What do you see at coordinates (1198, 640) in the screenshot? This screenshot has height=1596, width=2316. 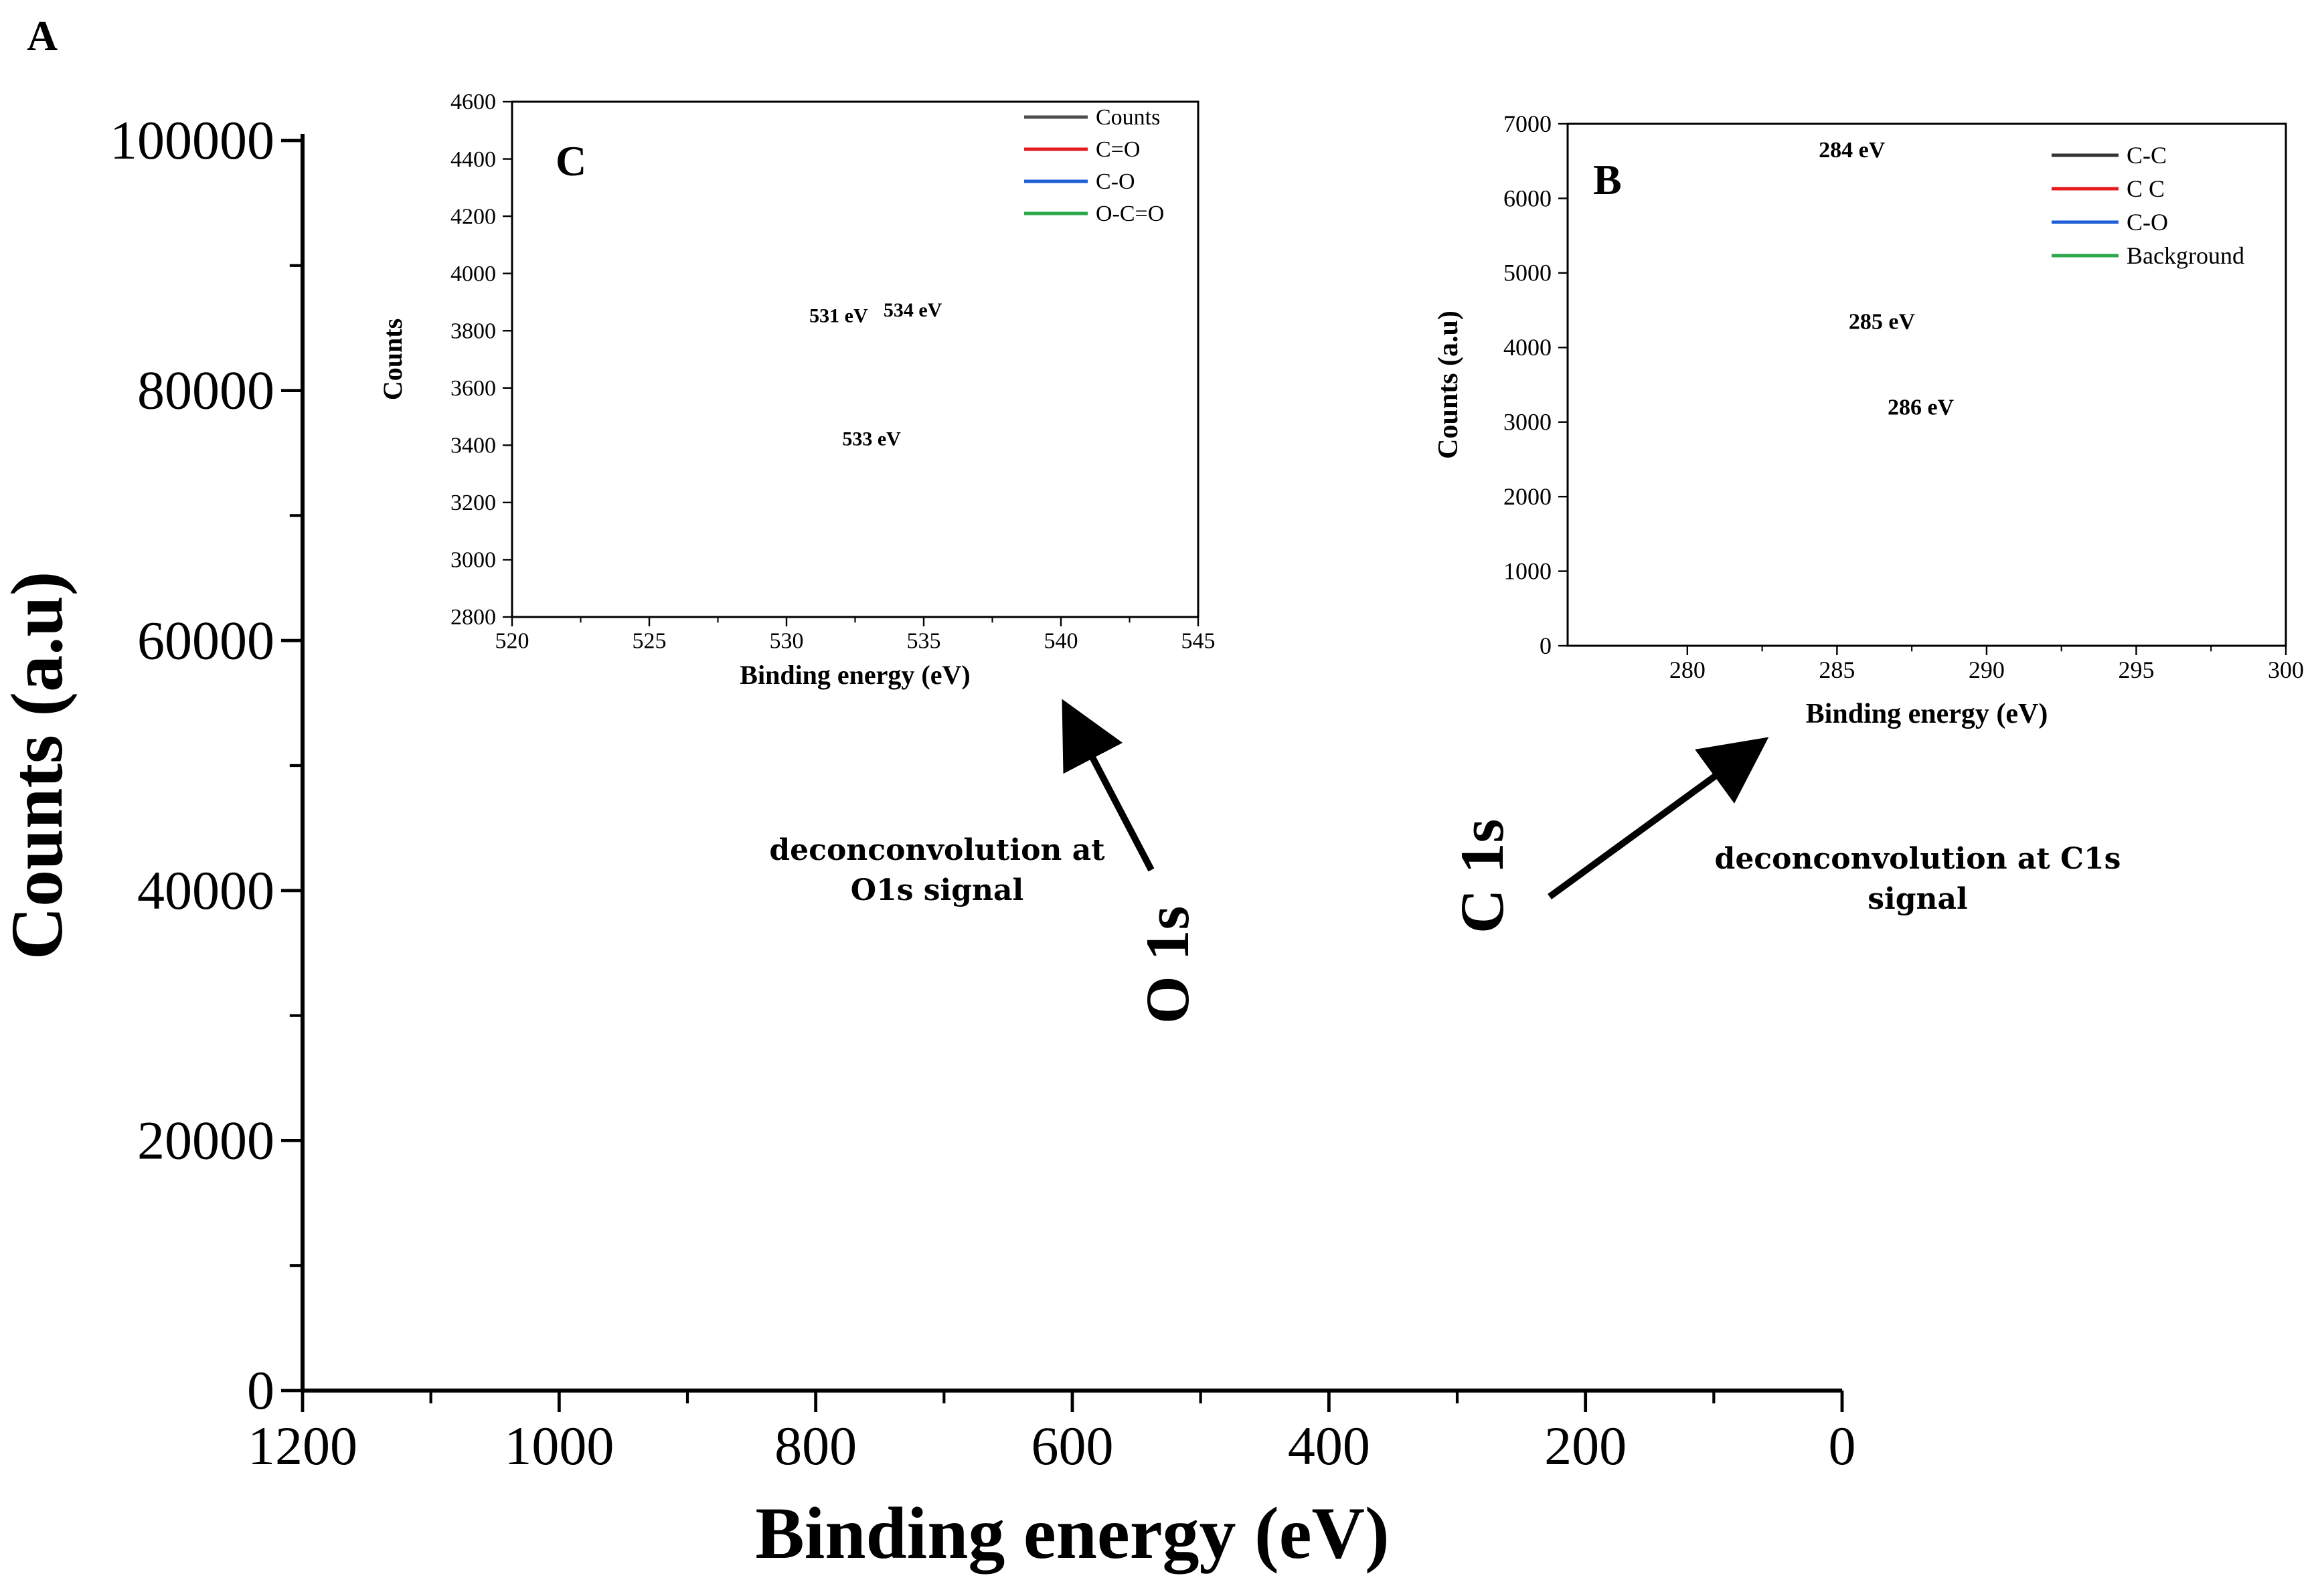 I see `x-tick-label: 545` at bounding box center [1198, 640].